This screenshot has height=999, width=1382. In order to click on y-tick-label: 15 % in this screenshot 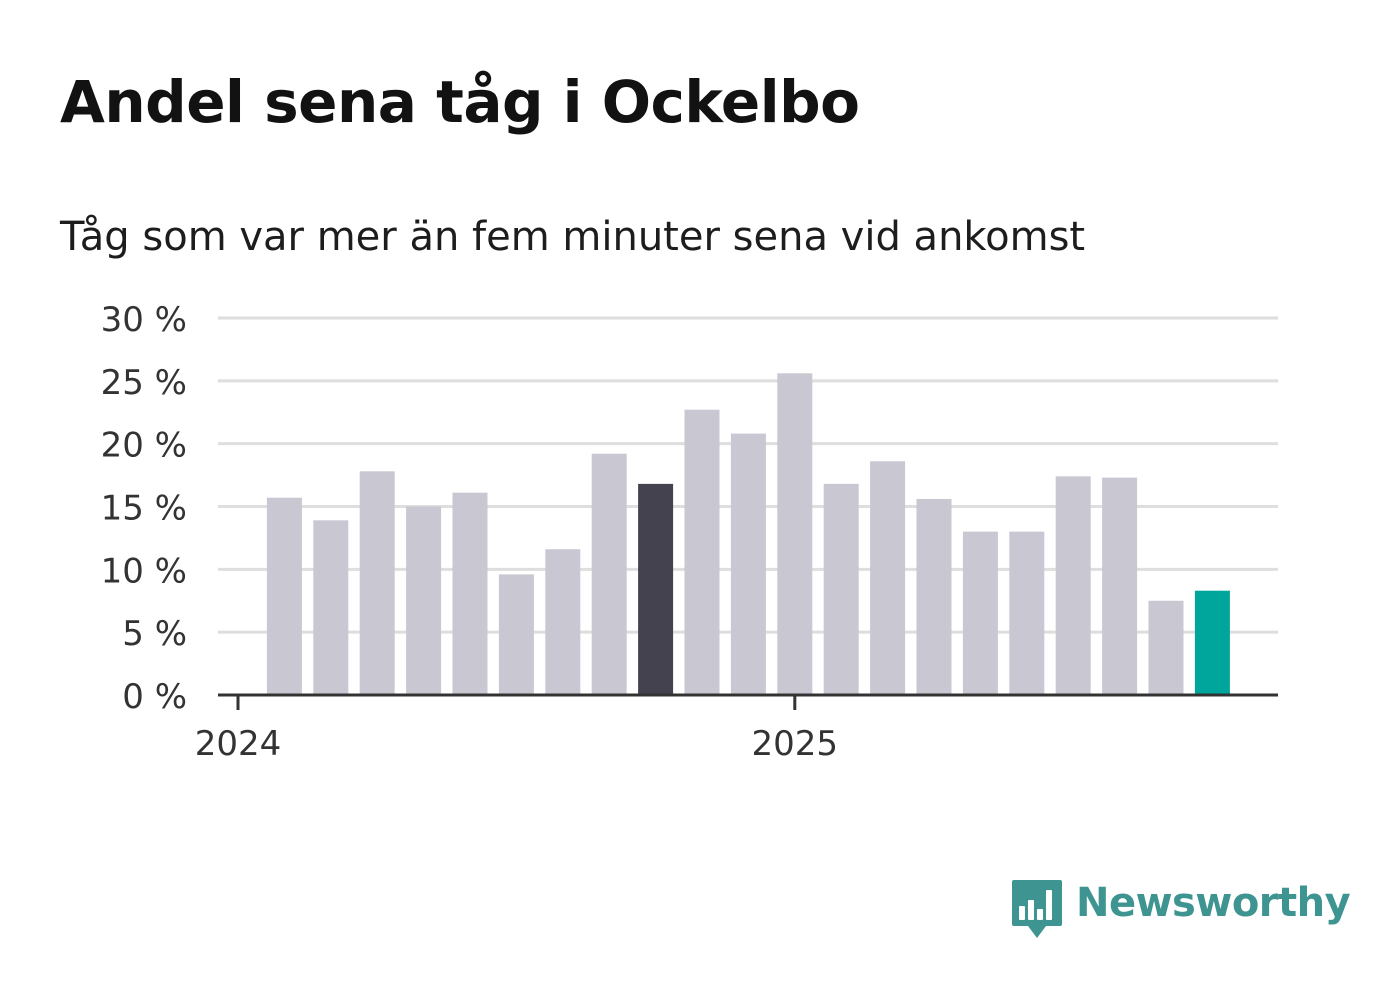, I will do `click(144, 509)`.